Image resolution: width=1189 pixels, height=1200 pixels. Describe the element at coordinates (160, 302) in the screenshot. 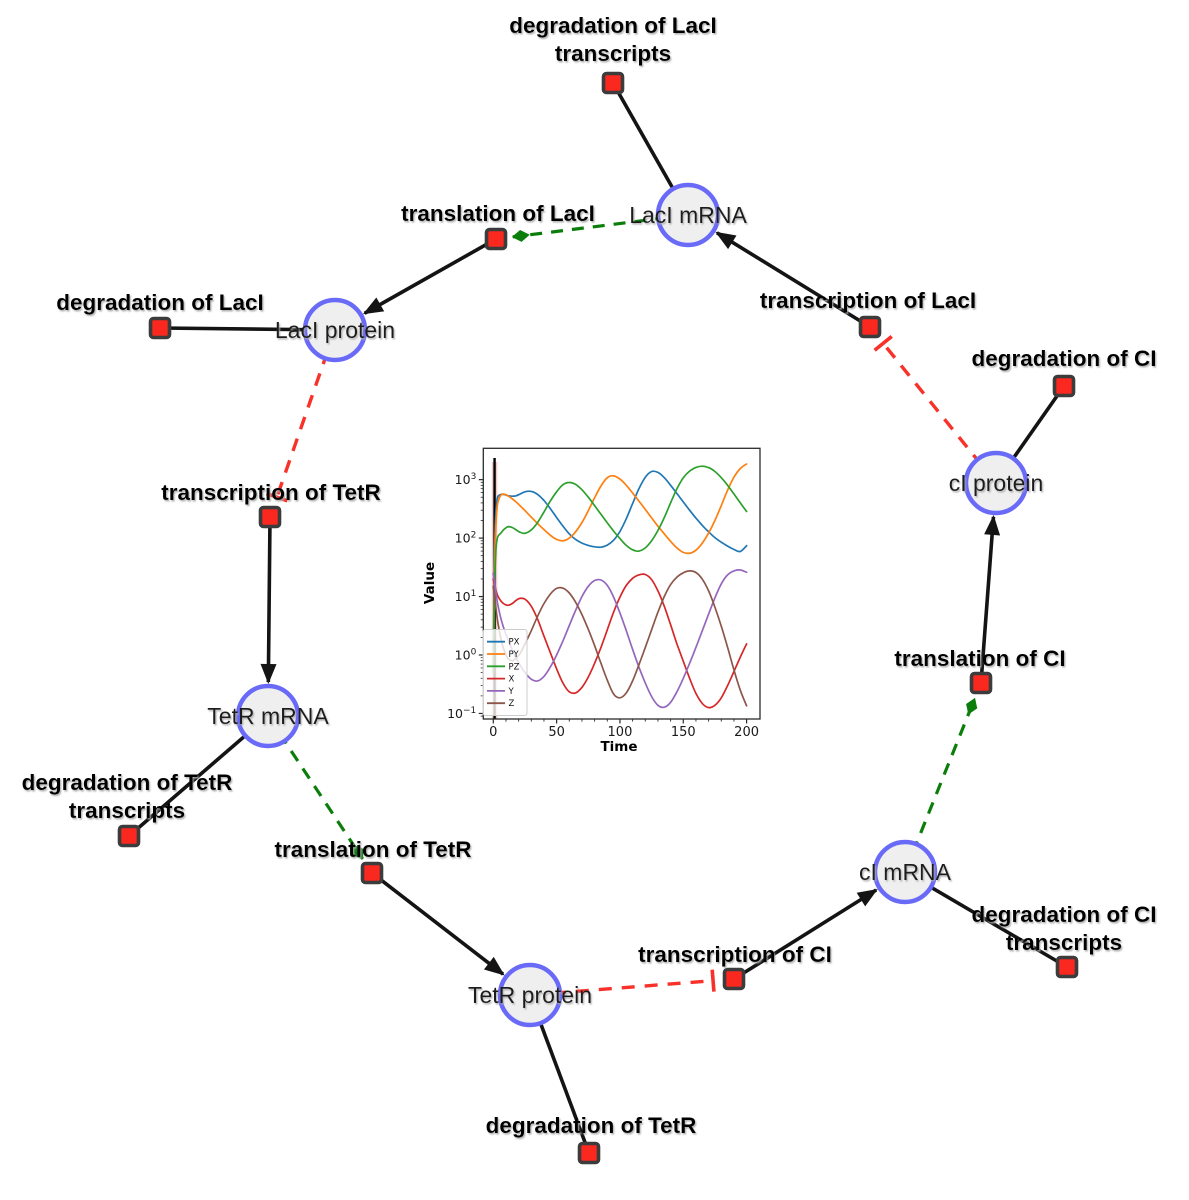

I see `reaction-label-deg-laci: degradation of LacI` at that location.